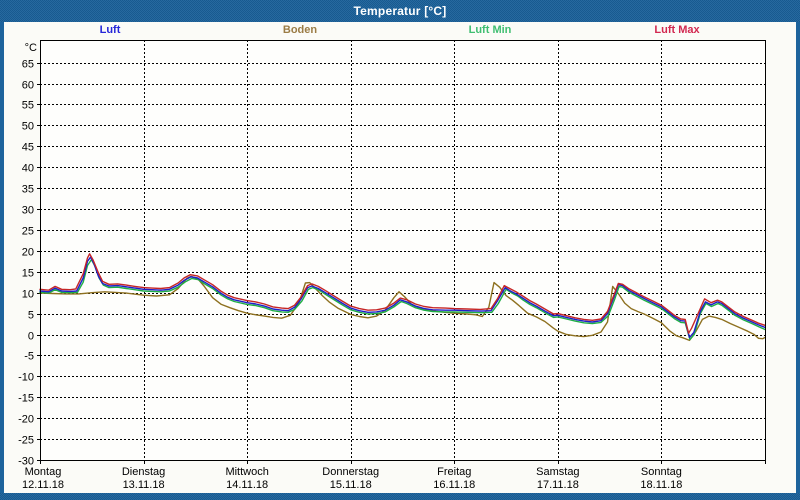 Image resolution: width=800 pixels, height=500 pixels. I want to click on svg-text: 20, so click(28, 253).